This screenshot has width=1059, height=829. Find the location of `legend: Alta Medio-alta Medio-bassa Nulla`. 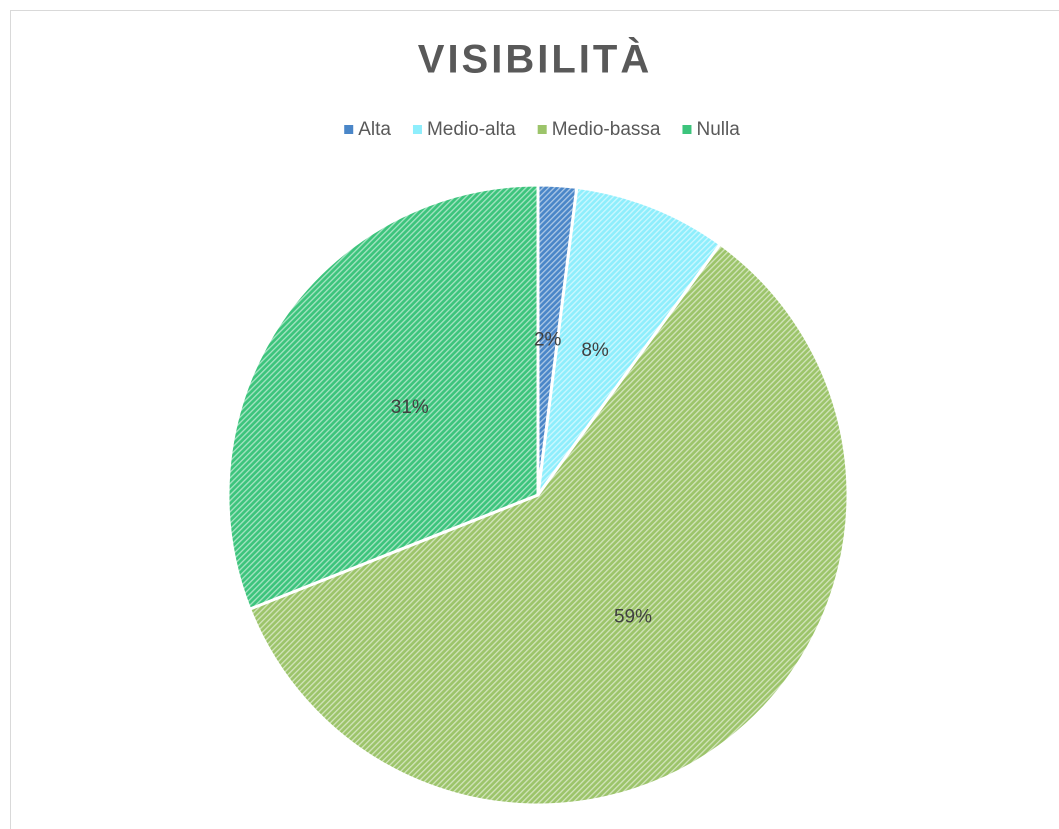

legend: Alta Medio-alta Medio-bassa Nulla is located at coordinates (542, 129).